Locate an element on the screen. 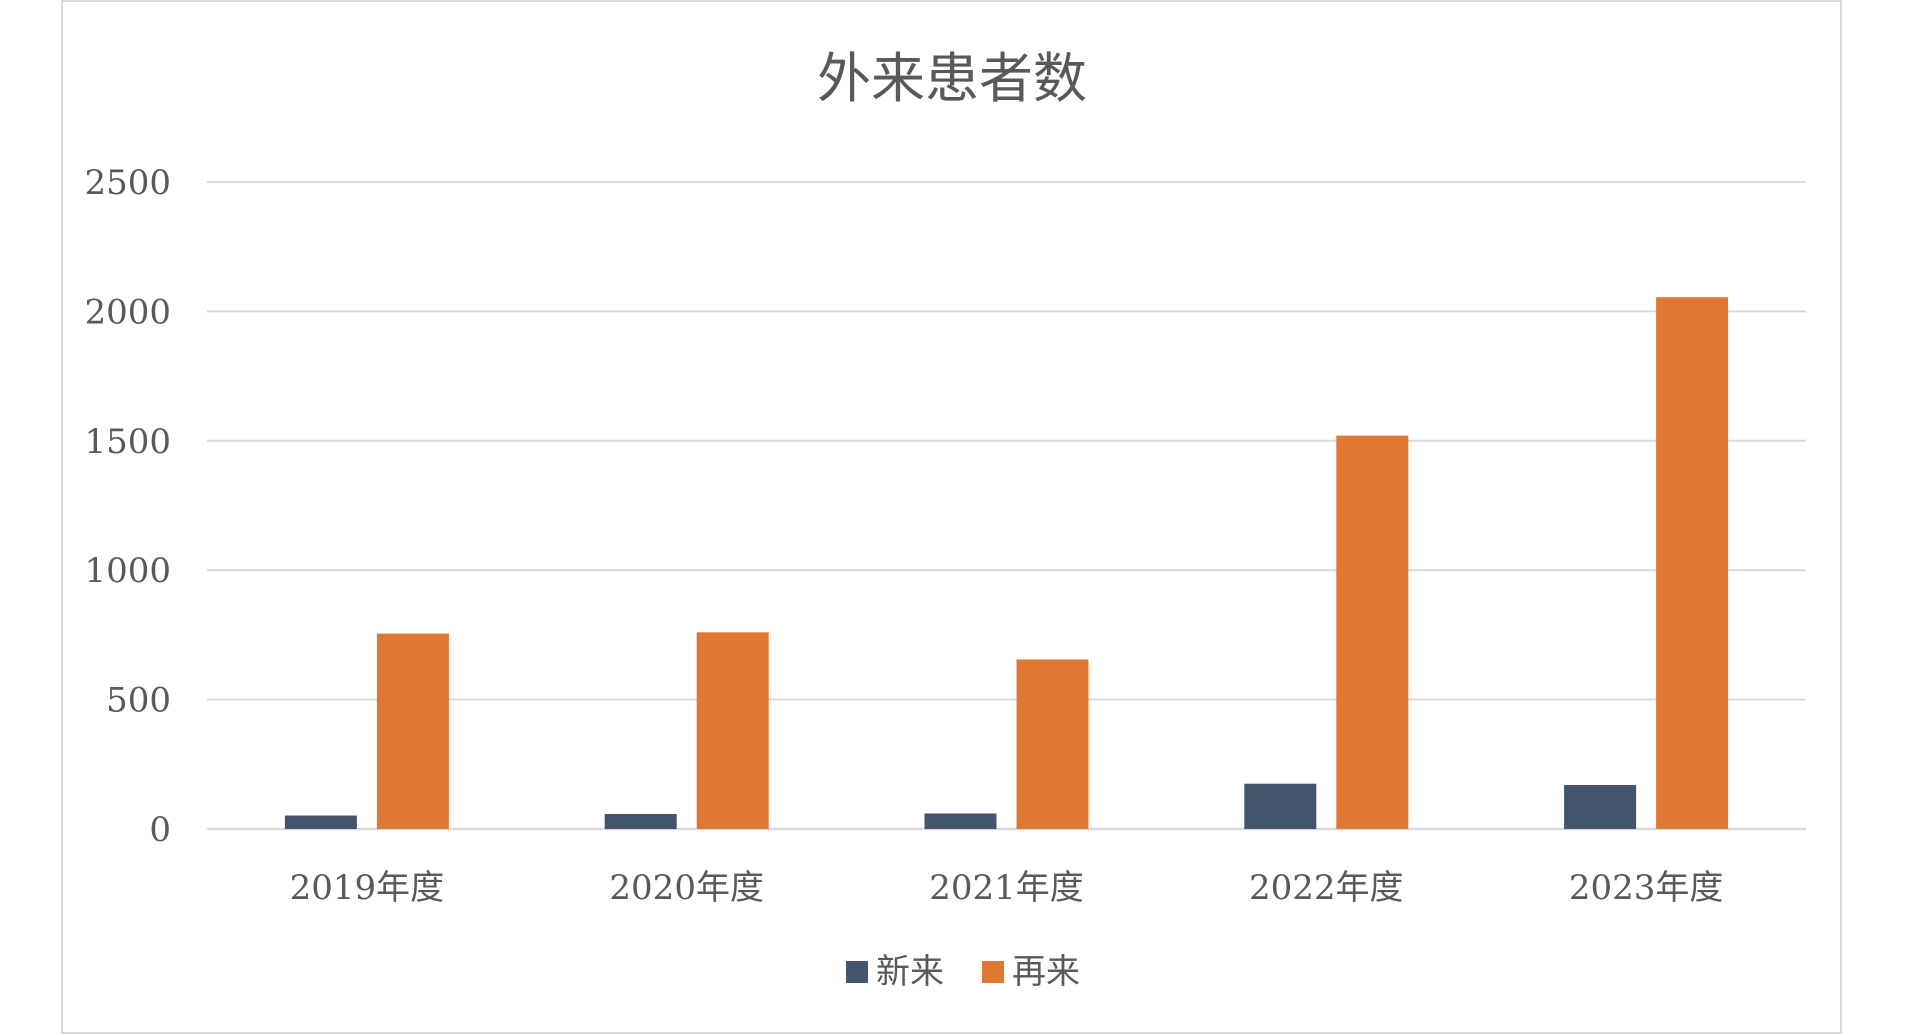  legend-label-0: 新来 is located at coordinates (910, 972).